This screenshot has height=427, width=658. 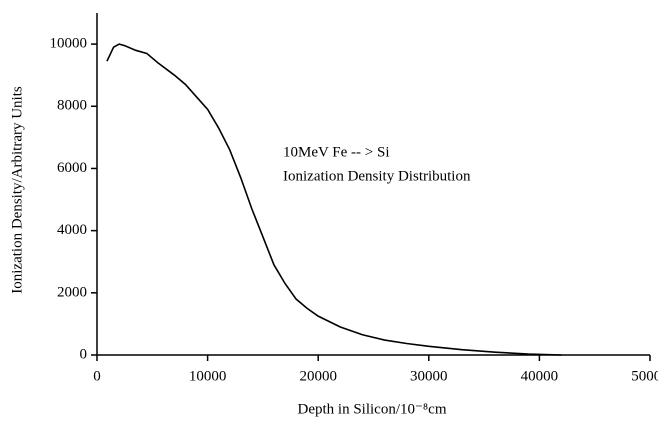 I want to click on y-tick-label: 0, so click(x=84, y=354).